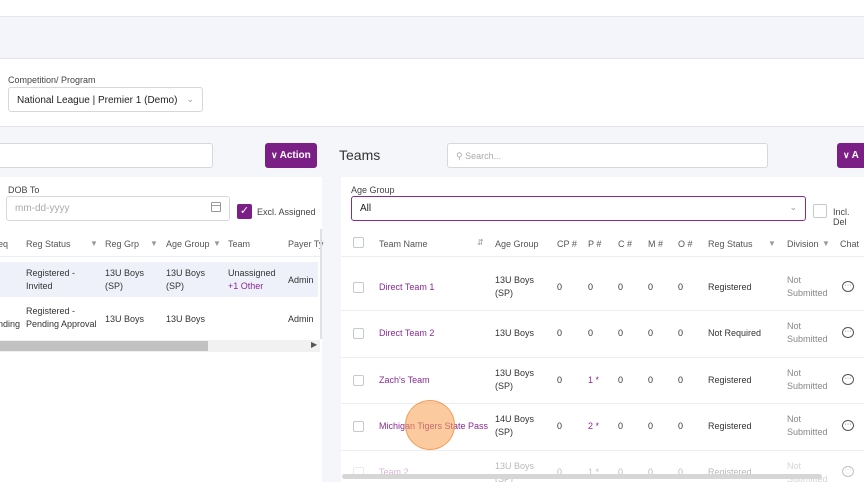 This screenshot has height=482, width=864. Describe the element at coordinates (407, 333) in the screenshot. I see `team-name-link: Direct Team 2` at that location.